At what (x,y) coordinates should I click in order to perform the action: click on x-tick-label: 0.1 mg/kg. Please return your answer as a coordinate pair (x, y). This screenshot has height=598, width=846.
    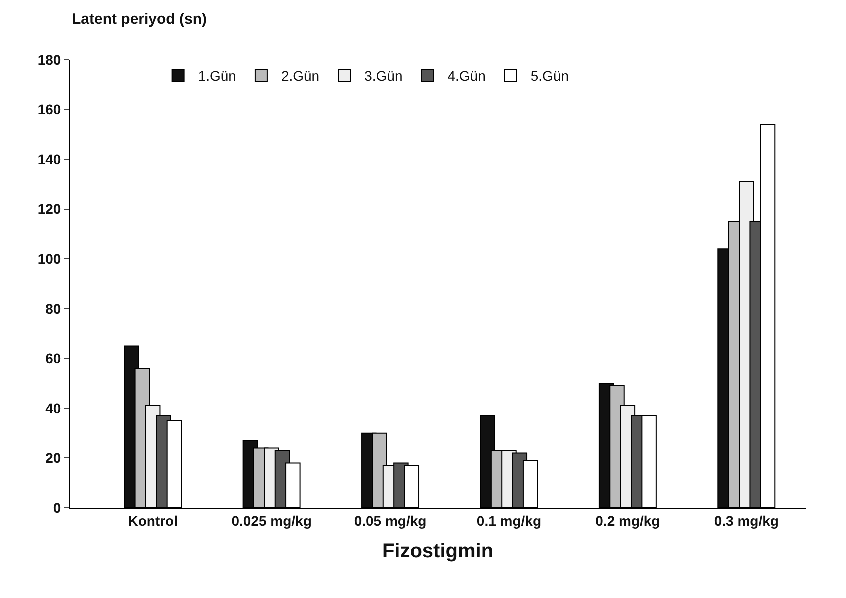
    Looking at the image, I should click on (509, 520).